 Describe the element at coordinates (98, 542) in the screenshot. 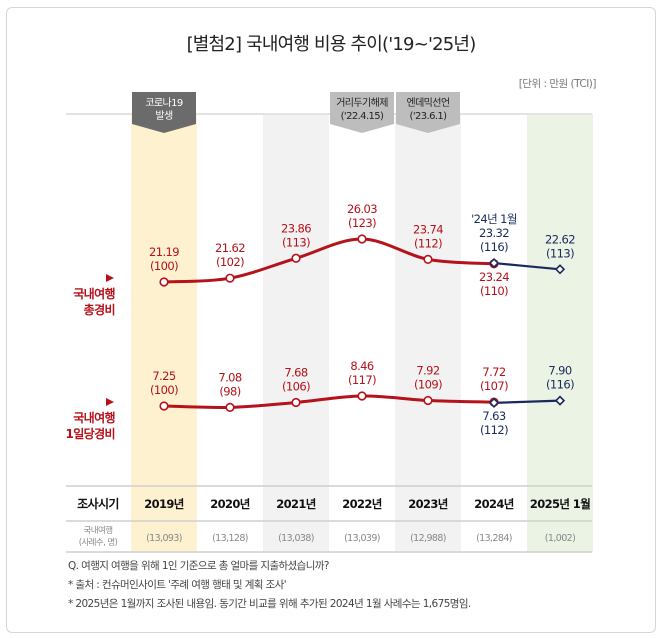

I see `table-sample-label-line2: (사례수, 명)` at that location.